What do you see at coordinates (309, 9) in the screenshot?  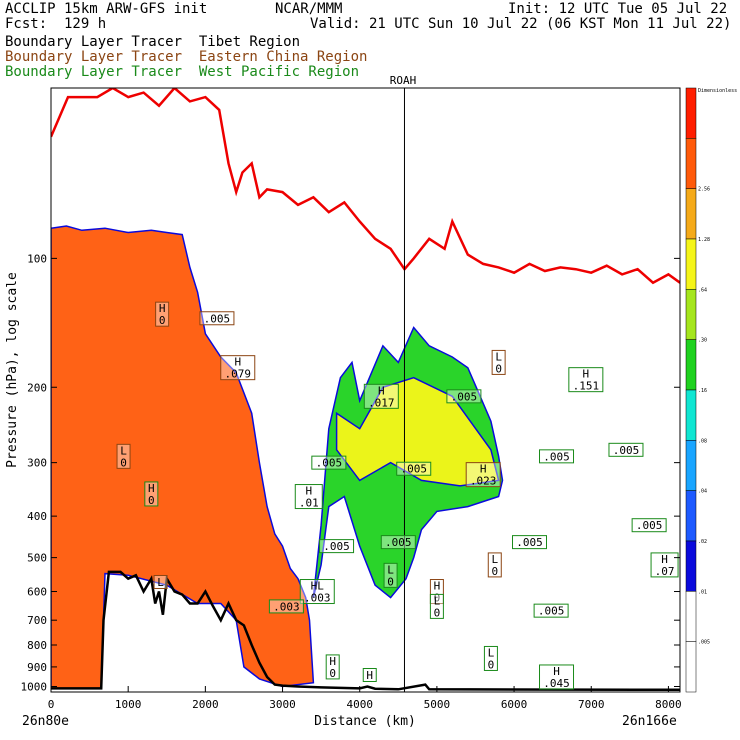 I see `source-label: NCAR/MMM` at bounding box center [309, 9].